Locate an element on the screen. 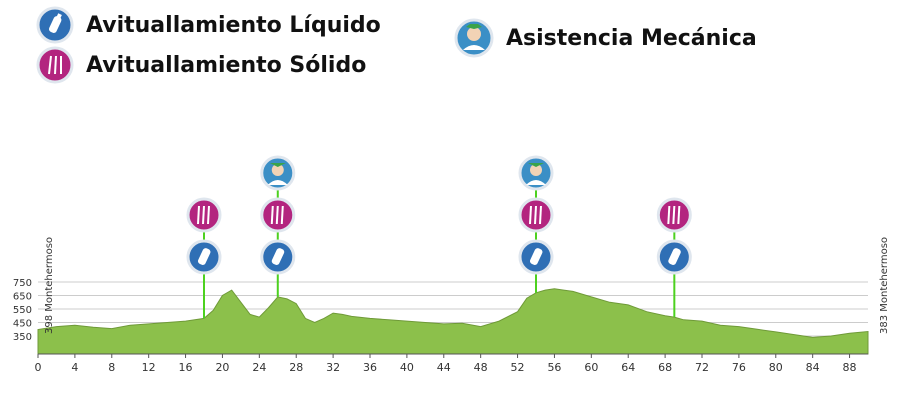  x-tick-label: 8 is located at coordinates (111, 367).